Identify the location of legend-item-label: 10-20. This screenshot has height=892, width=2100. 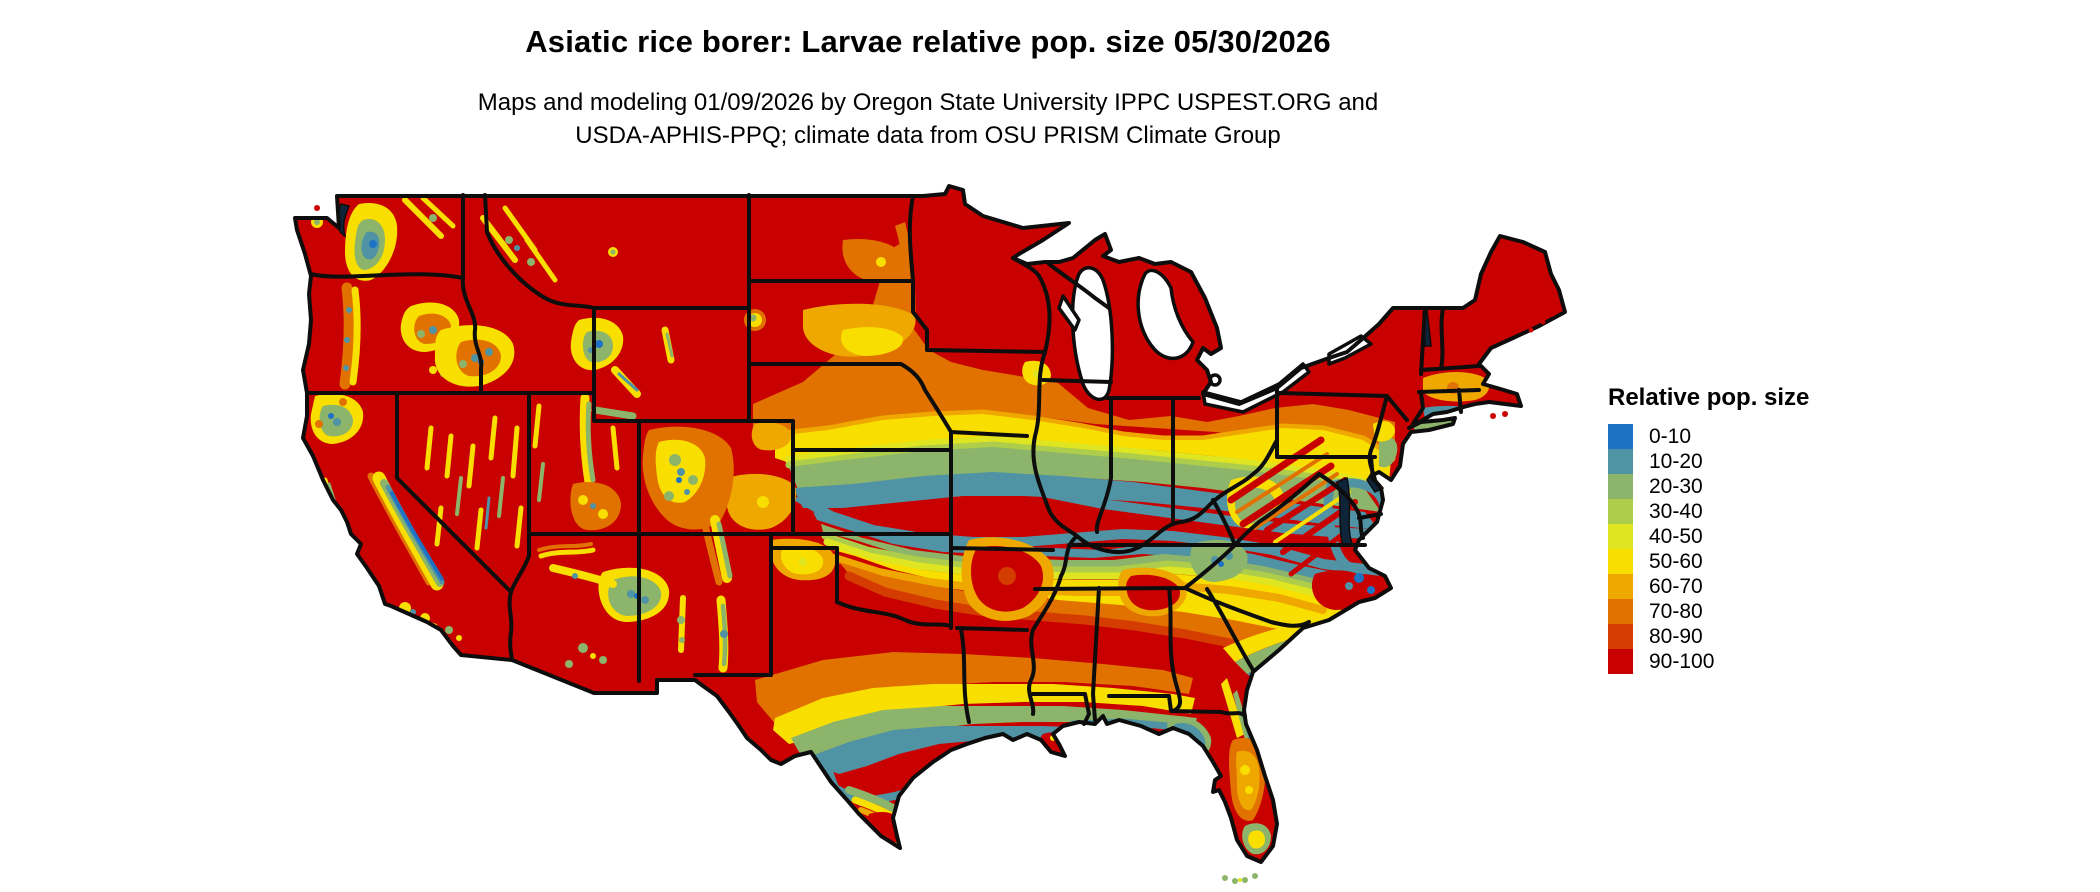
(1676, 461).